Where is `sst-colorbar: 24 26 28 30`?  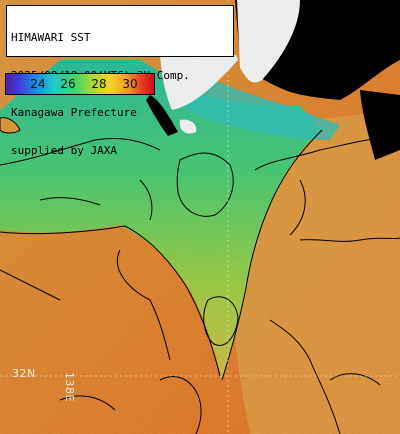
sst-colorbar: 24 26 28 30 is located at coordinates (80, 84).